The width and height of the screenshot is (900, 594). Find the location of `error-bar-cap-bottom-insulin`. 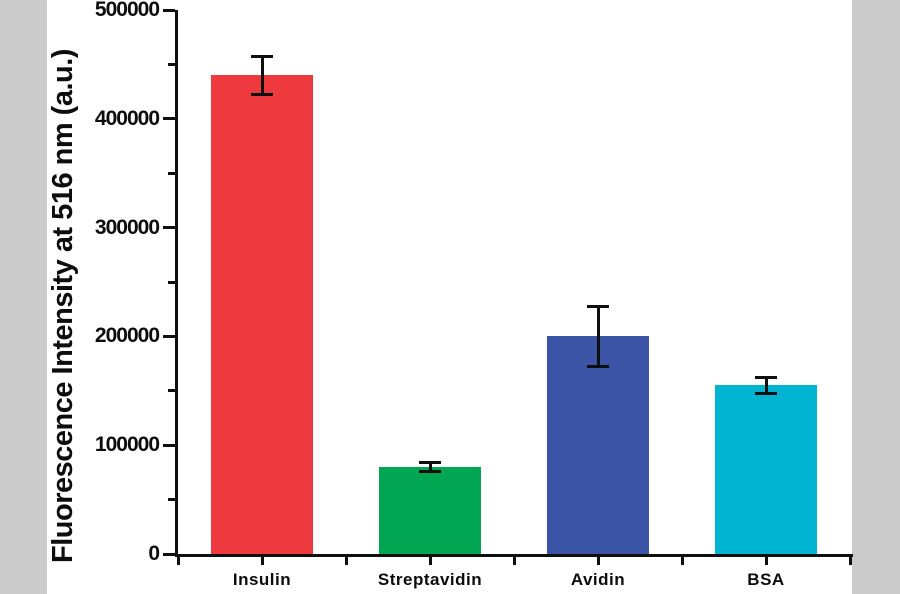

error-bar-cap-bottom-insulin is located at coordinates (262, 94).